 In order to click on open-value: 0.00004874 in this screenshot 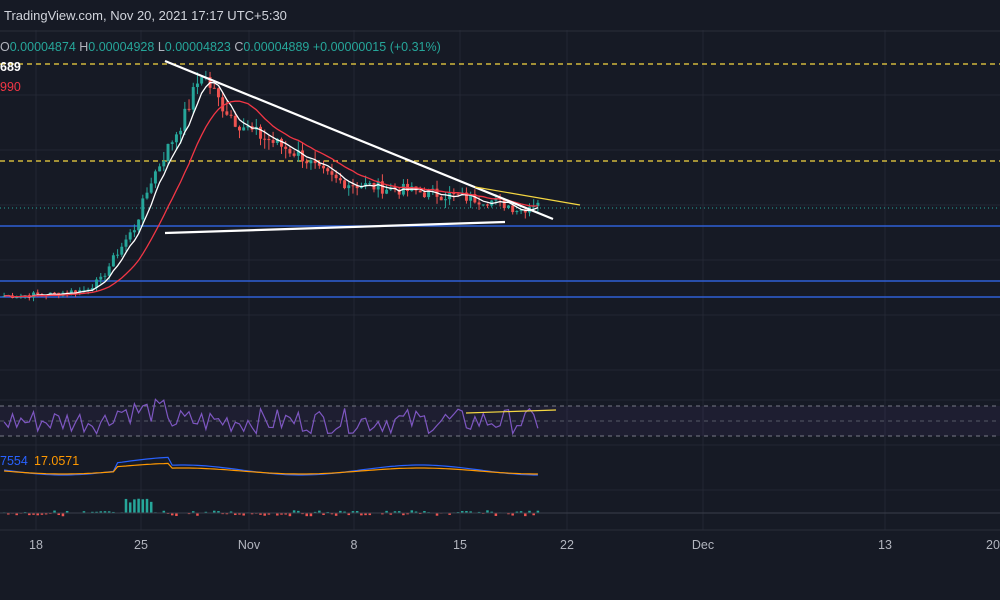, I will do `click(42, 47)`.